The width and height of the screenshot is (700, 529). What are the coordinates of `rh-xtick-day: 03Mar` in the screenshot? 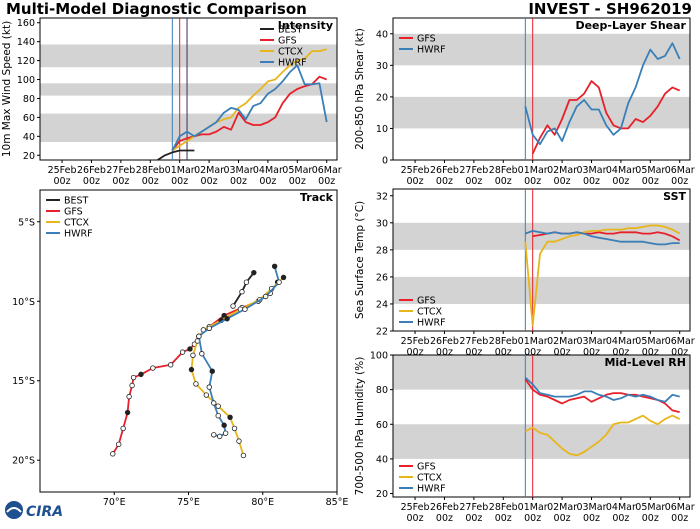 It's located at (591, 507).